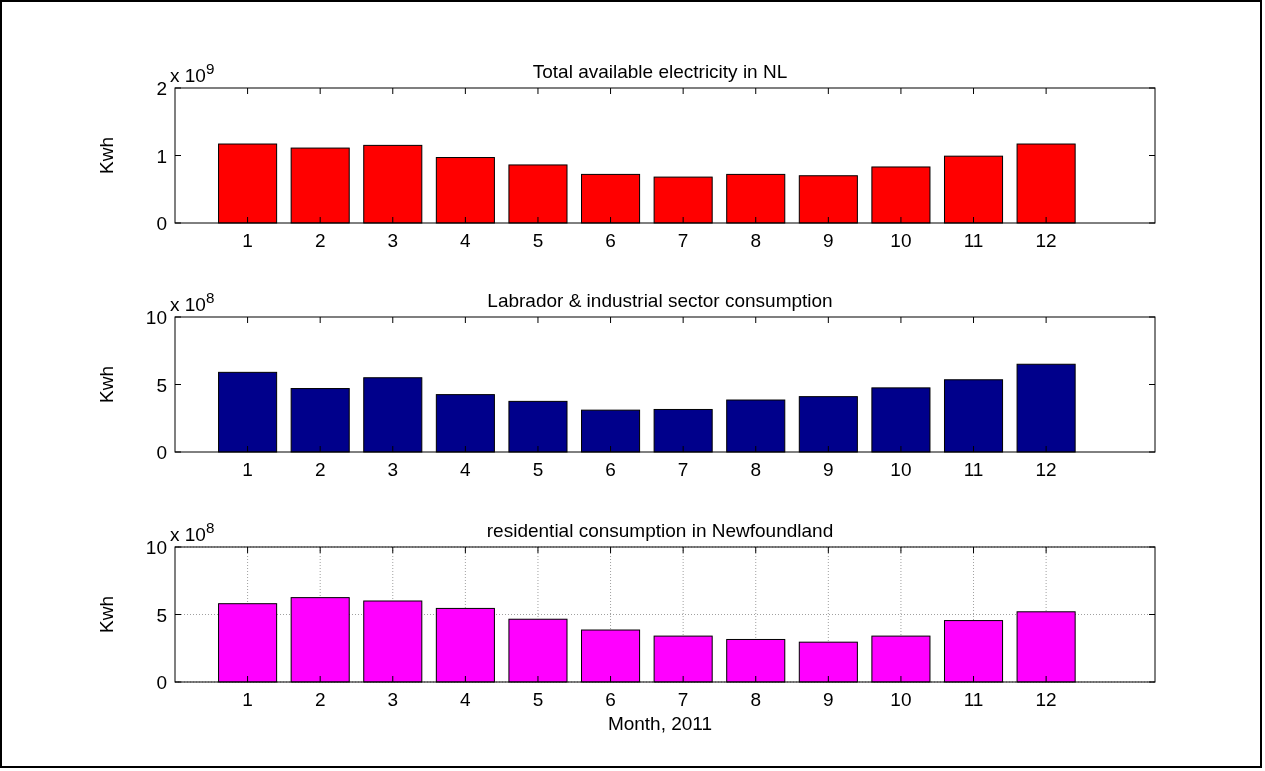 This screenshot has width=1265, height=771. I want to click on chart-title: Total available electricity in NL, so click(660, 71).